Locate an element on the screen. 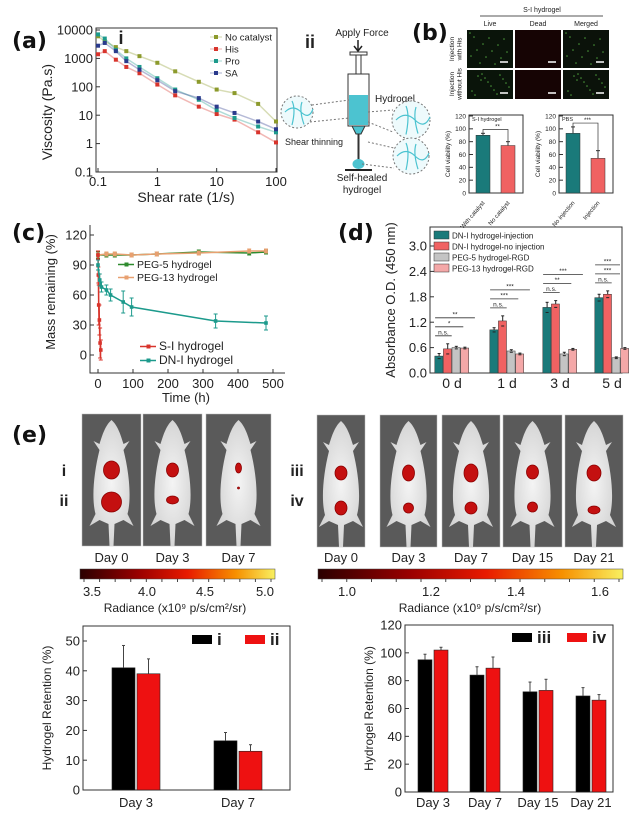 This screenshot has height=820, width=638. polymer-network-icon is located at coordinates (299, 113).